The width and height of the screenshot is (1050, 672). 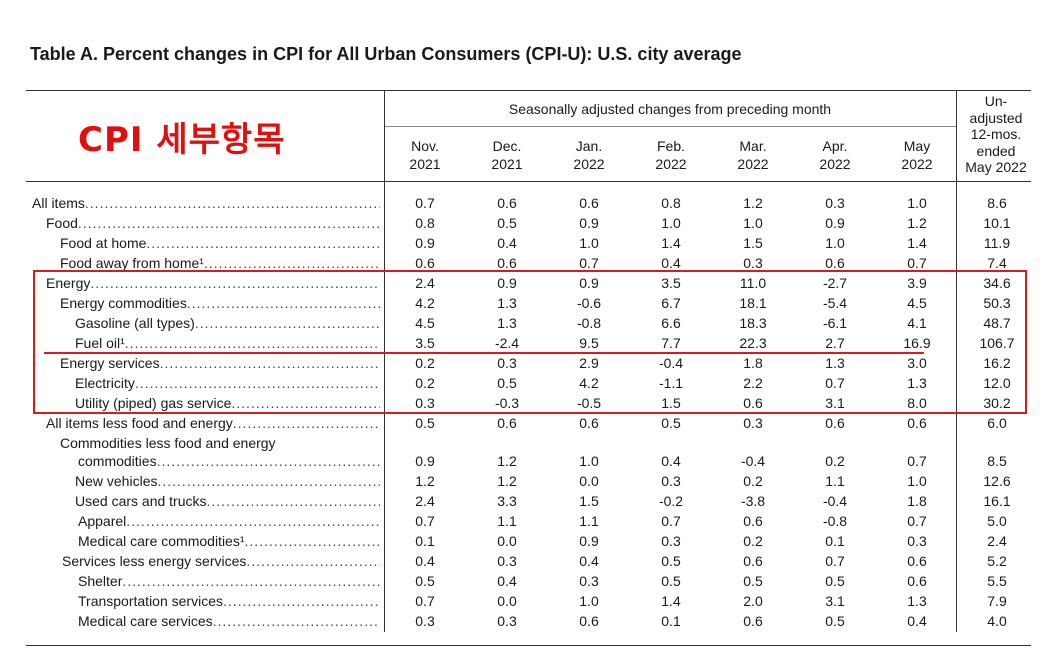 What do you see at coordinates (484, 353) in the screenshot?
I see `fuel-oil-underline` at bounding box center [484, 353].